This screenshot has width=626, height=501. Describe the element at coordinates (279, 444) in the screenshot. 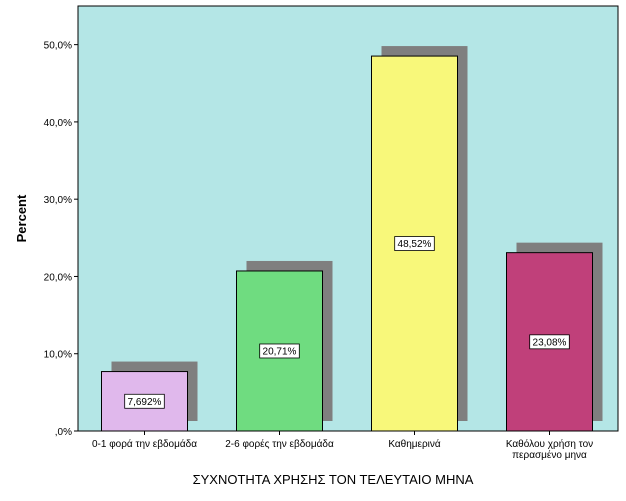

I see `x-tick-label: 2-6 φορές την εβδομάδα` at that location.